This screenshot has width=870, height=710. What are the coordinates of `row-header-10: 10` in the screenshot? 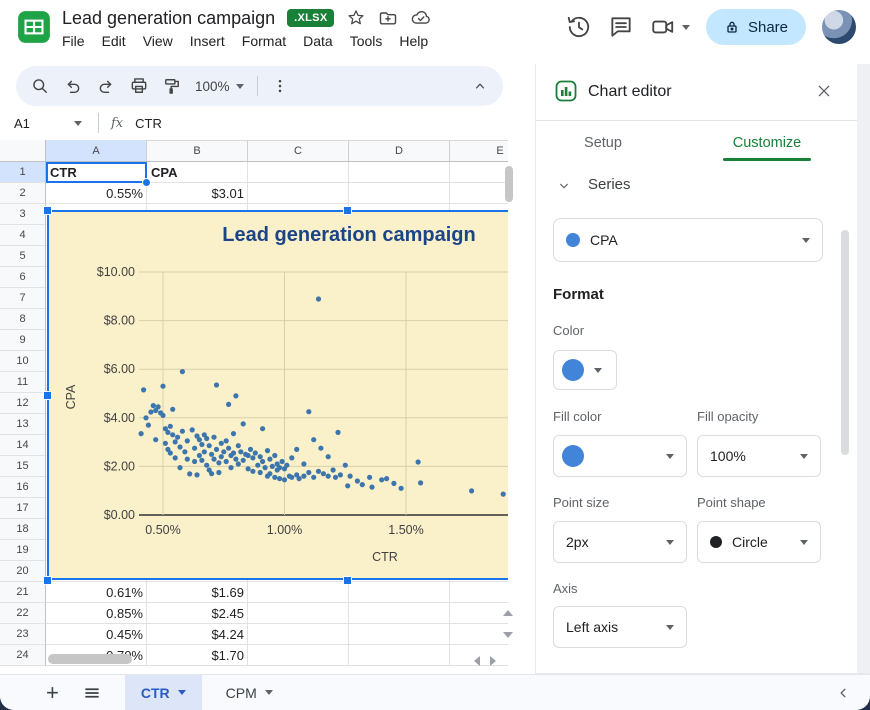 It's located at (23, 361).